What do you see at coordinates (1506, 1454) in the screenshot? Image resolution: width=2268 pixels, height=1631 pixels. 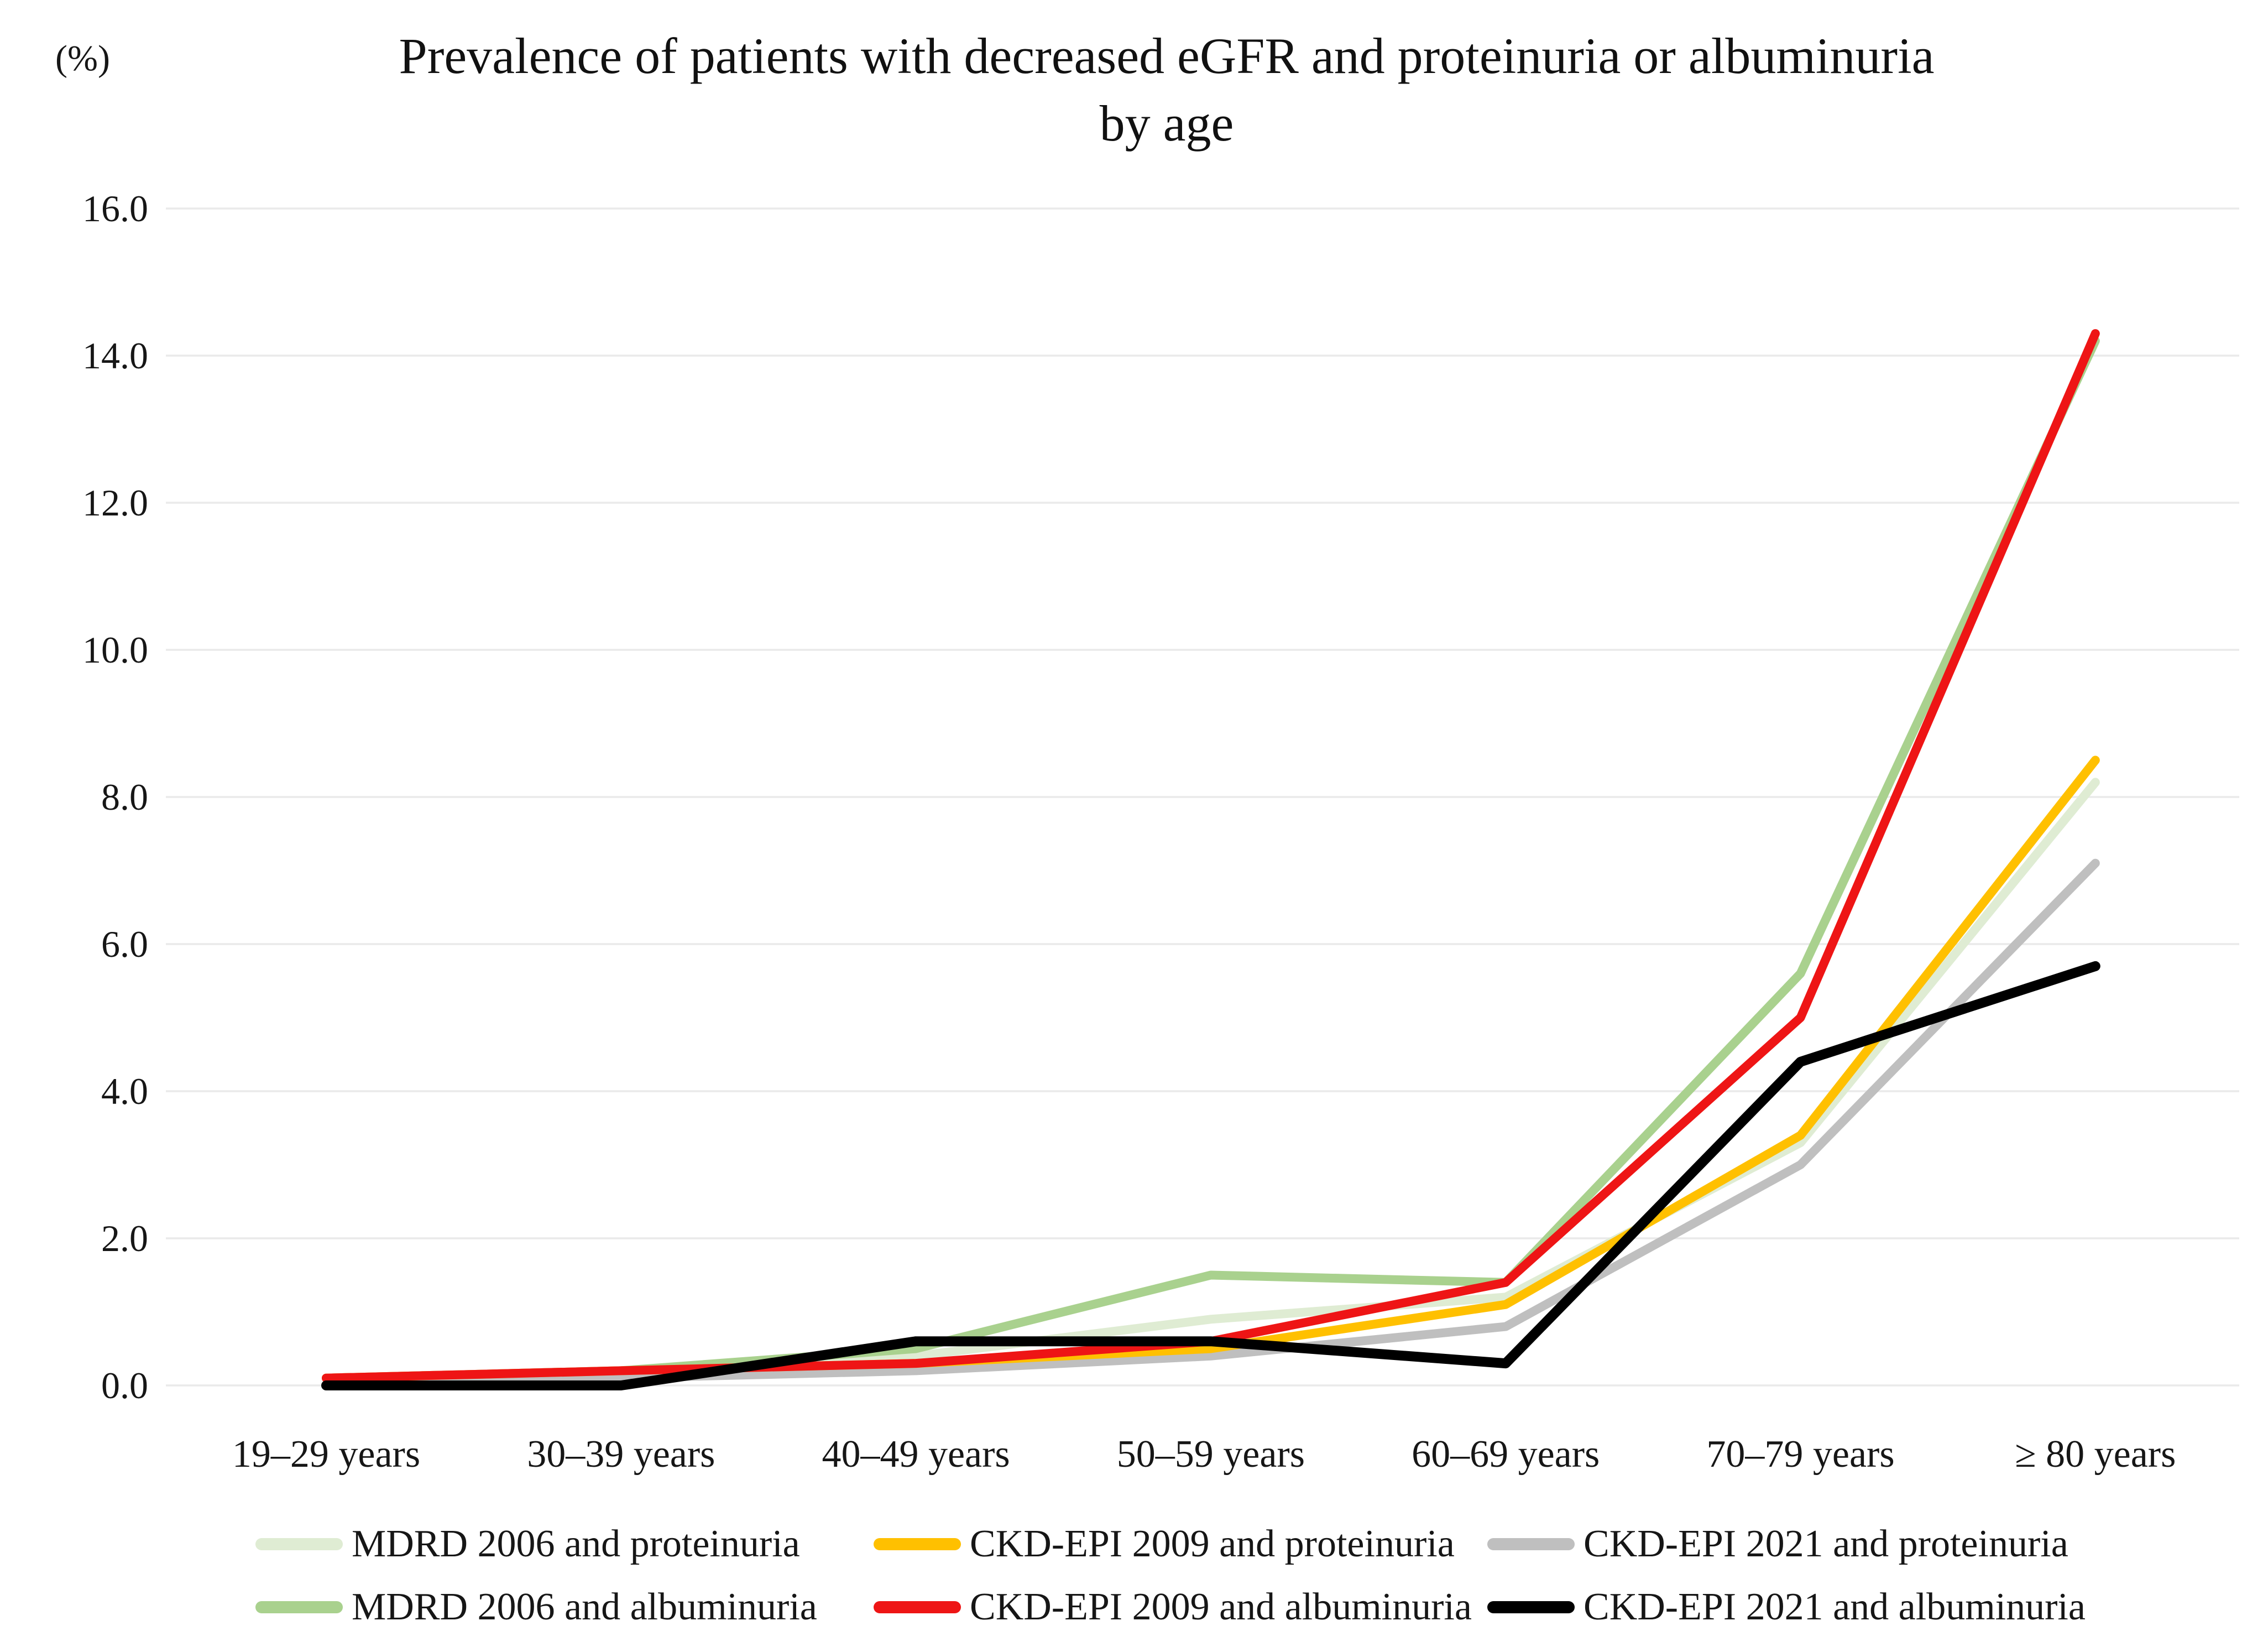 I see `x-tick-label: 60–69 years` at bounding box center [1506, 1454].